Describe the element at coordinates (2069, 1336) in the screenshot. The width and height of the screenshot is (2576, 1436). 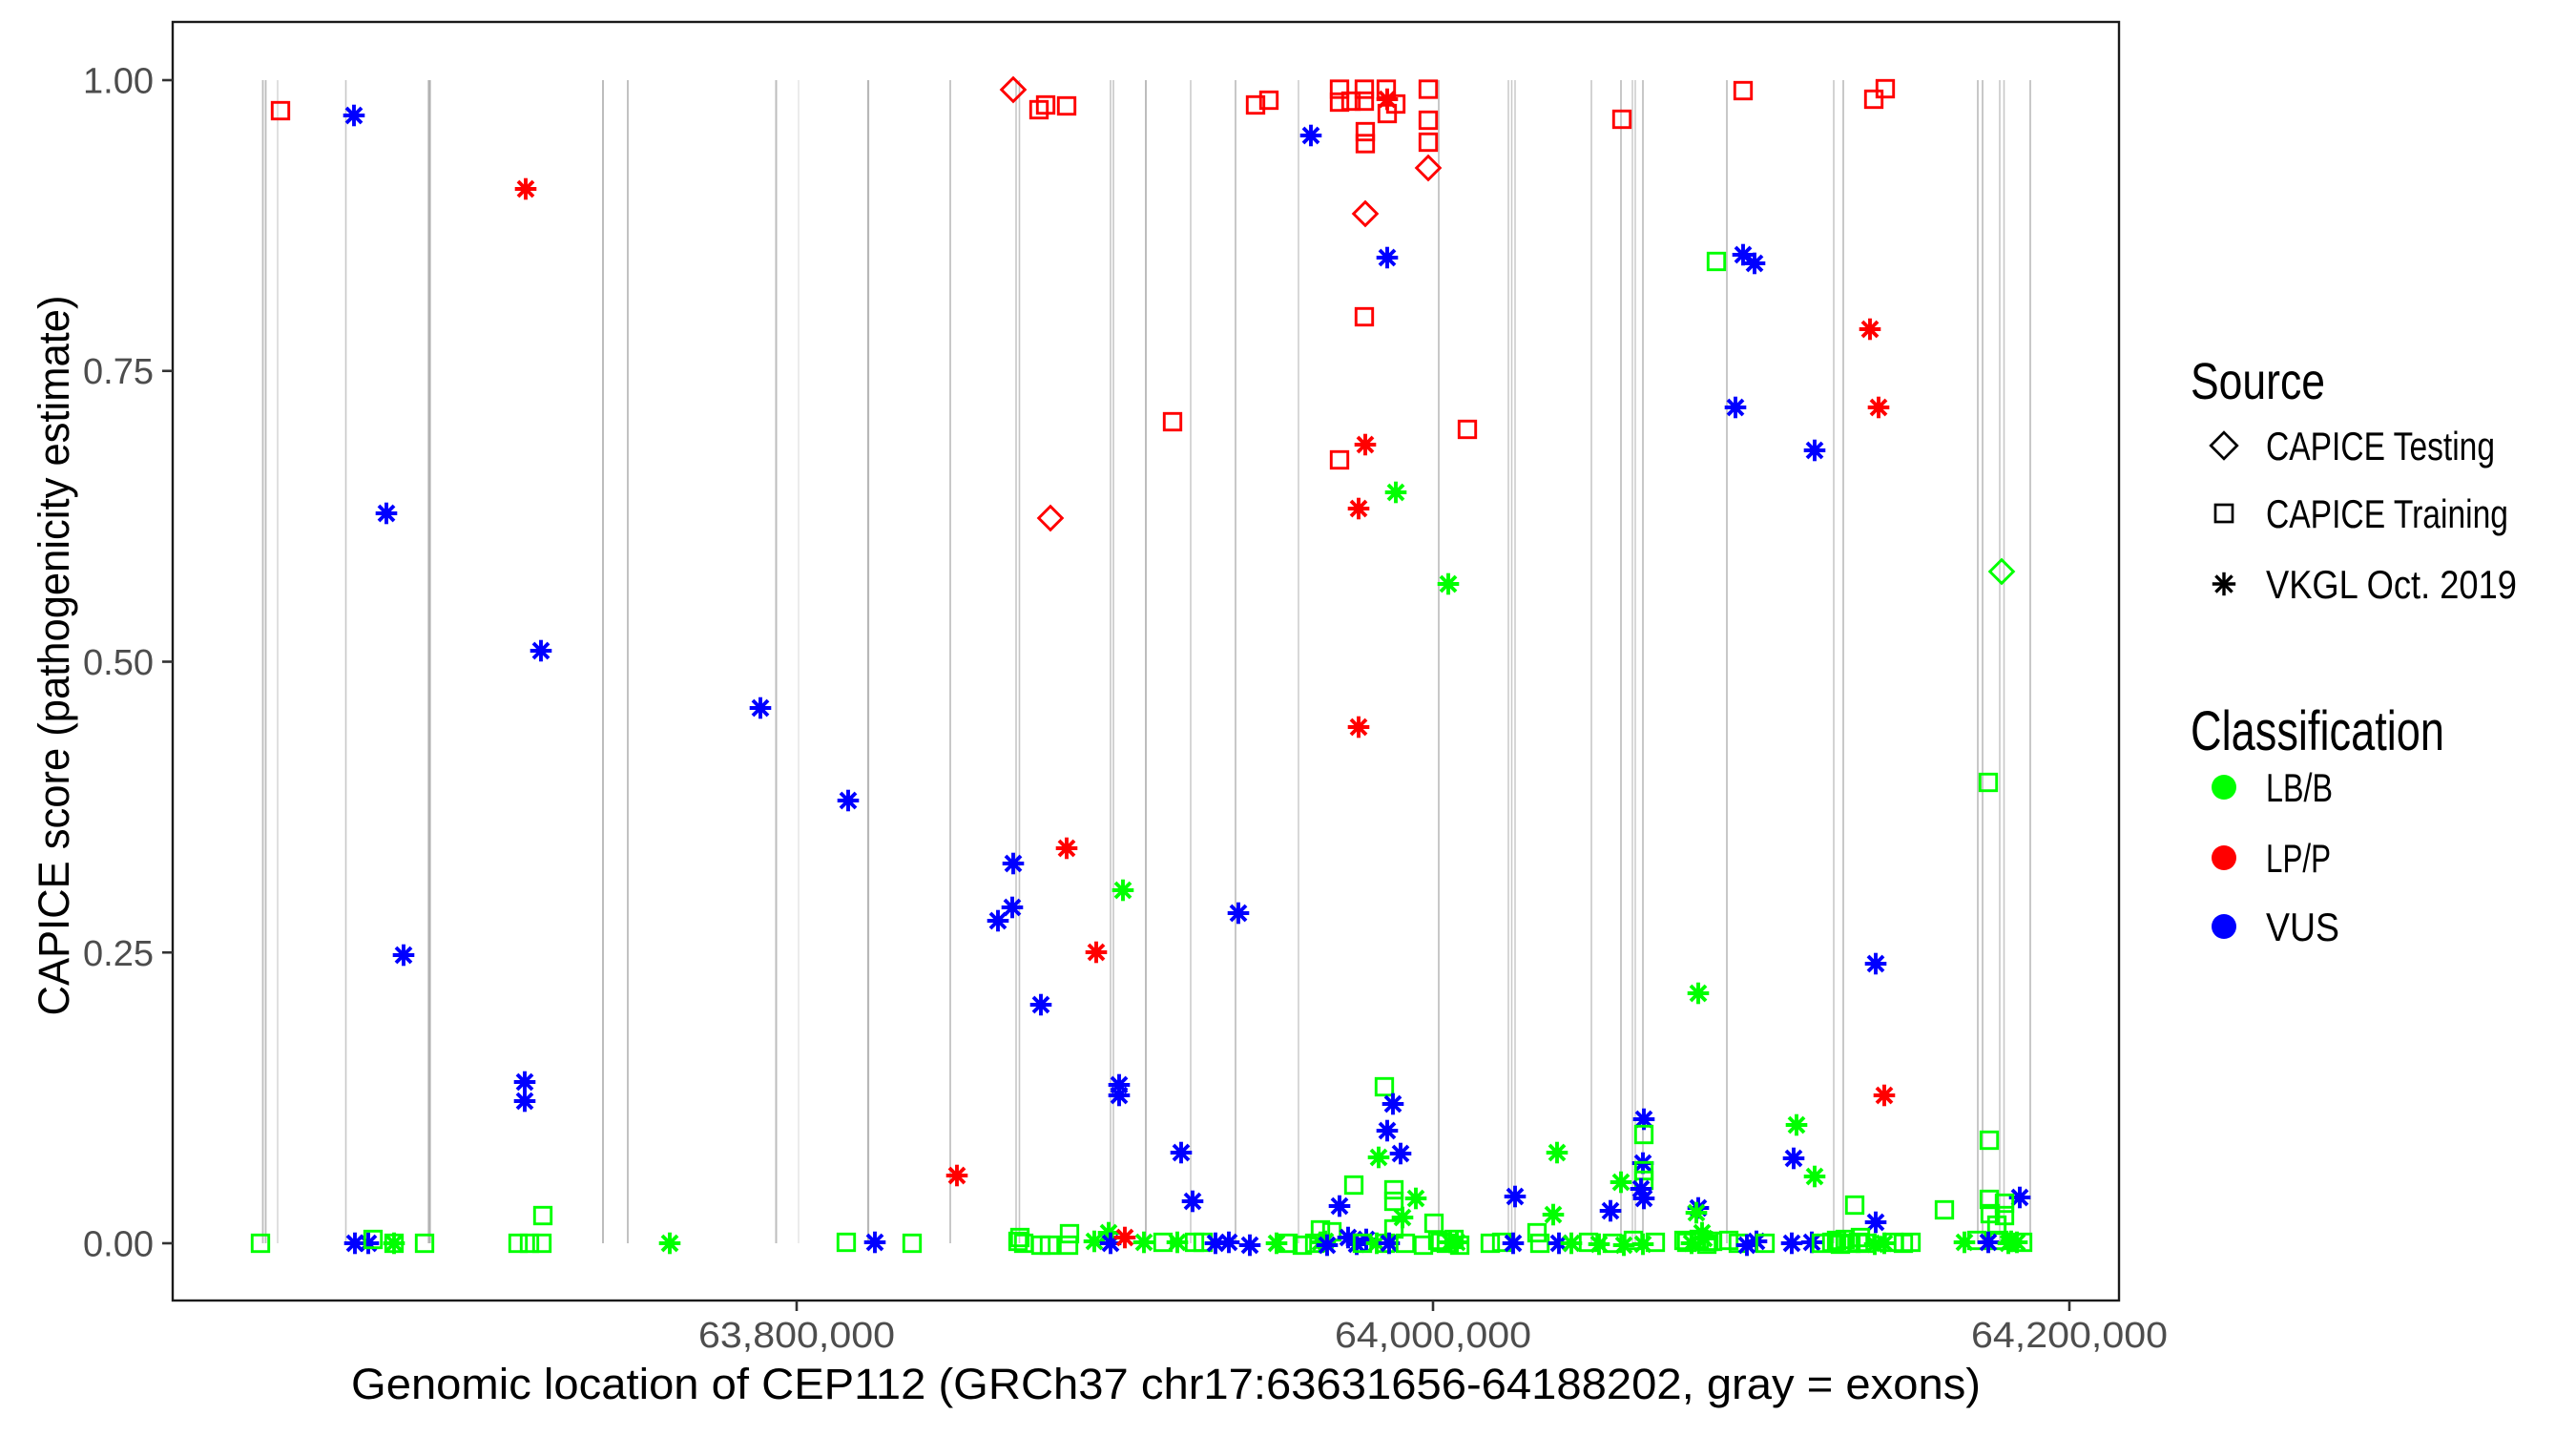
I see `svg-text: 64,200,000` at that location.